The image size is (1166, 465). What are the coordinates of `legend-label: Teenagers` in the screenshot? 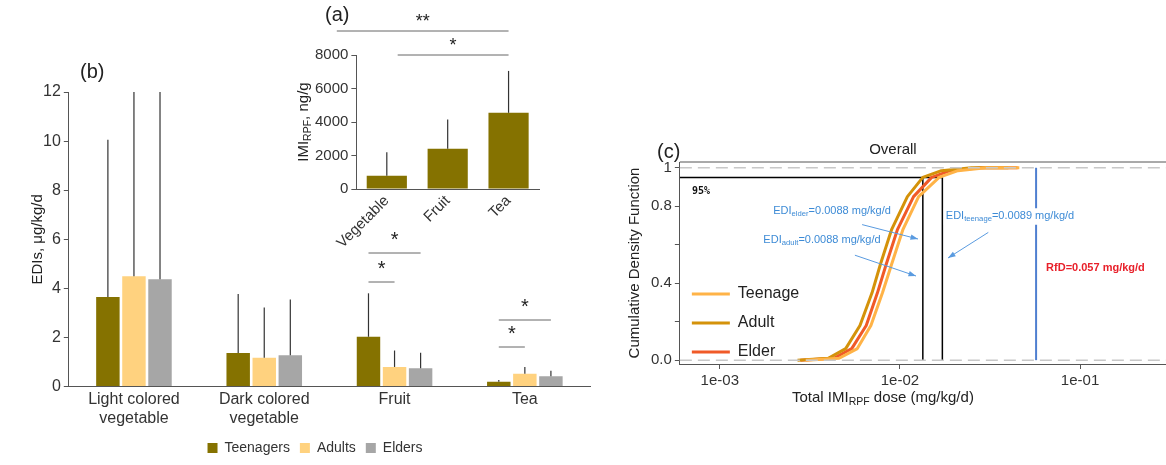 It's located at (257, 446).